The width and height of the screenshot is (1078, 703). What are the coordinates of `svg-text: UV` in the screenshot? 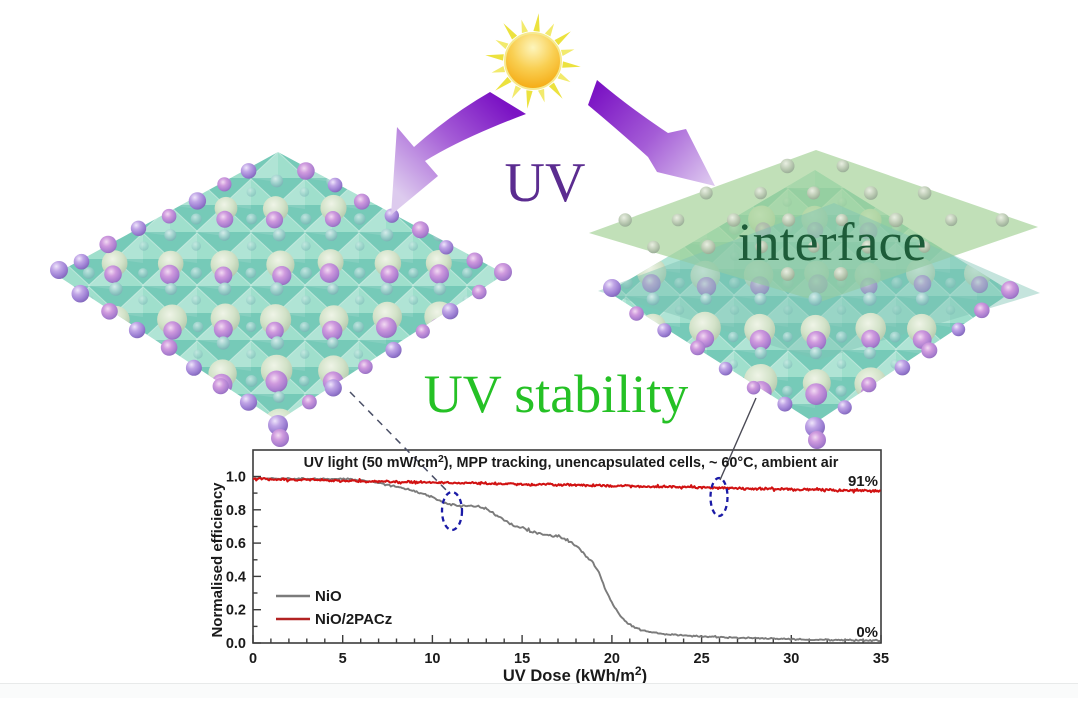 It's located at (545, 183).